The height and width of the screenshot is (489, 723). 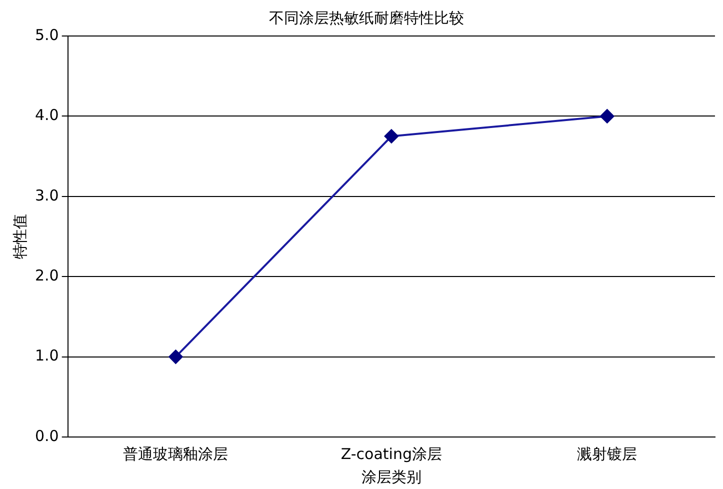 I want to click on chart-title: 不同涂层热敏纸耐磨特性比较, so click(x=366, y=17).